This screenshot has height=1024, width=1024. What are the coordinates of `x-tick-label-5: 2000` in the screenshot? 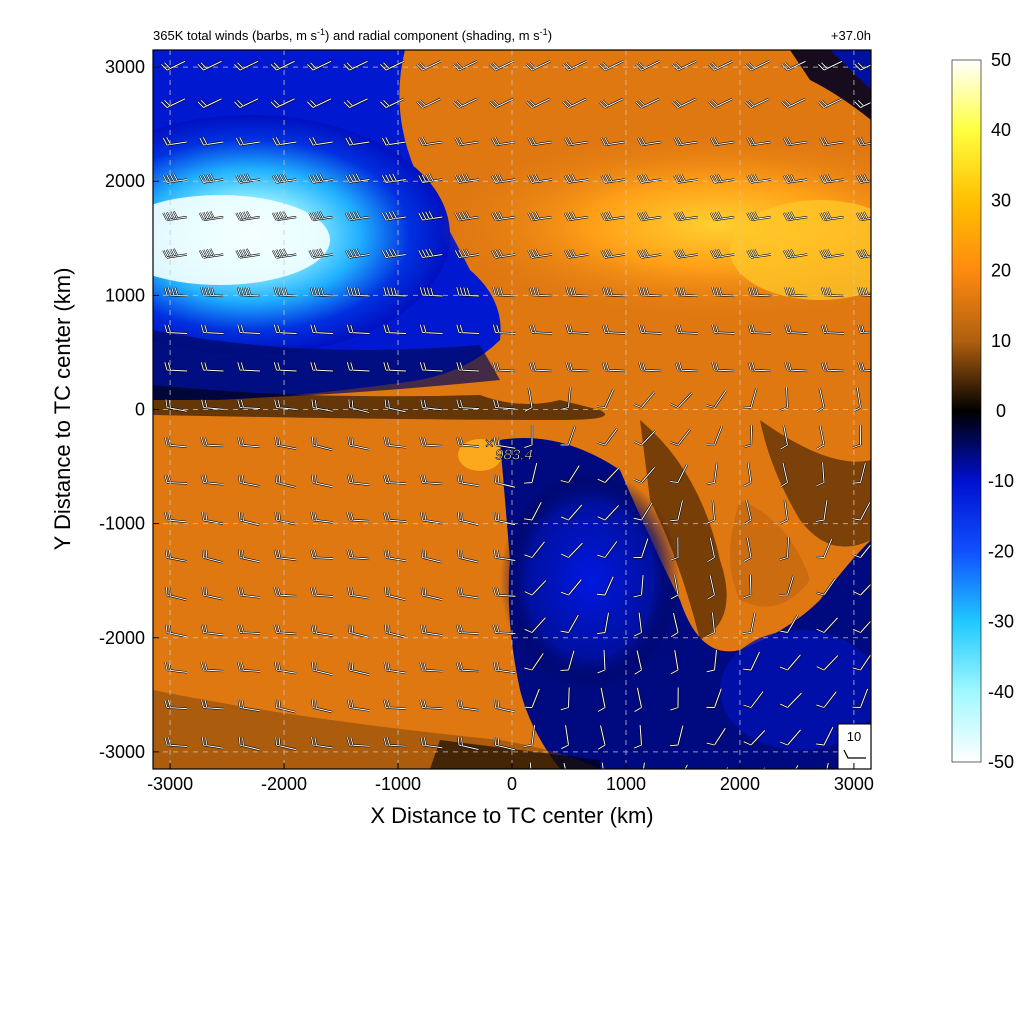 It's located at (740, 784).